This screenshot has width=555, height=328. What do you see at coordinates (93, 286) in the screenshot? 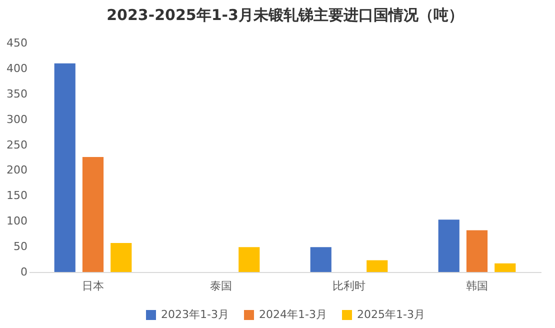
I see `x-tick-label: 日本` at bounding box center [93, 286].